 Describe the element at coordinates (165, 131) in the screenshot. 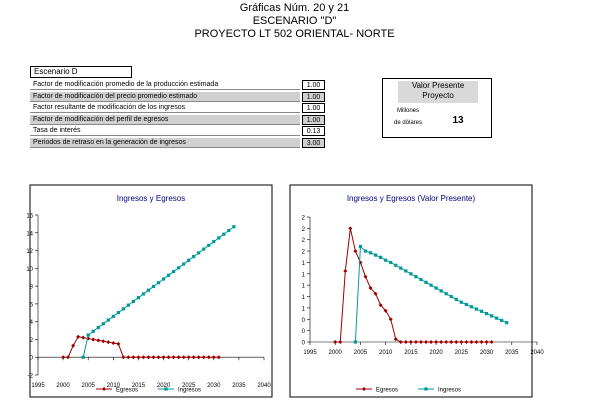

I see `param-label: Tasa de interés` at that location.